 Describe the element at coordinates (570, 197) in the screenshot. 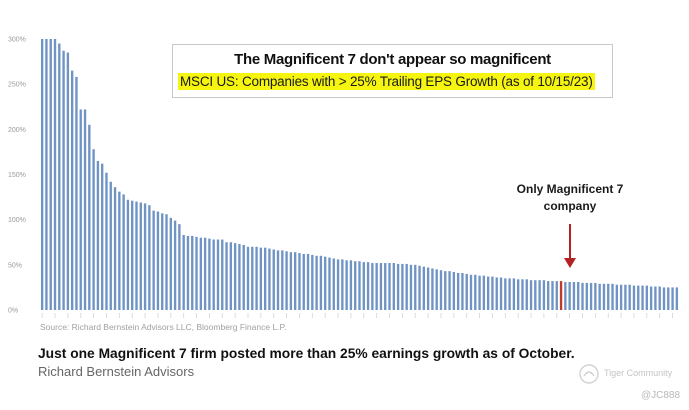

I see `chart-annotation: Only Magnificent 7 company` at that location.